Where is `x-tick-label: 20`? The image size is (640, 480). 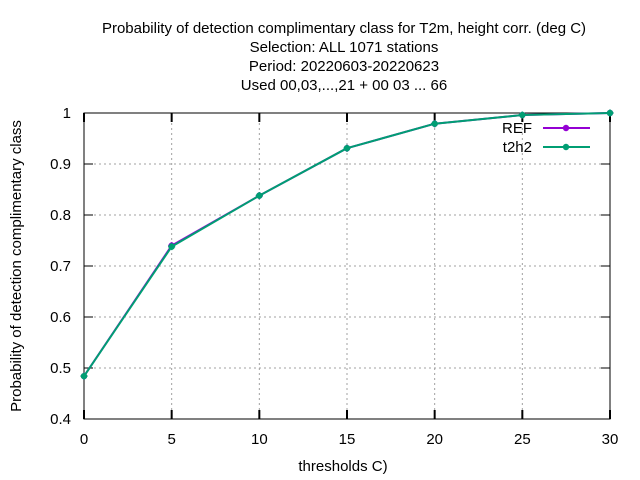
x-tick-label: 20 is located at coordinates (434, 439).